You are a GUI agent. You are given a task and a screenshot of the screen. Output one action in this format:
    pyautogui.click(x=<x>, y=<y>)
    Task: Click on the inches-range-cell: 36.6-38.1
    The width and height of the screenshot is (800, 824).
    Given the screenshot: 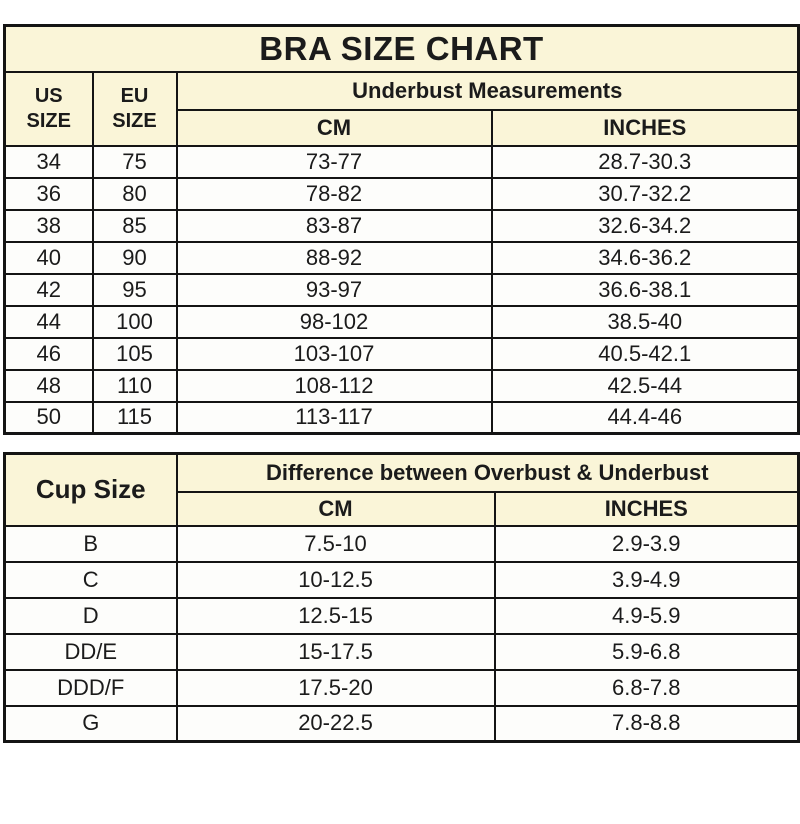 What is the action you would take?
    pyautogui.click(x=645, y=289)
    